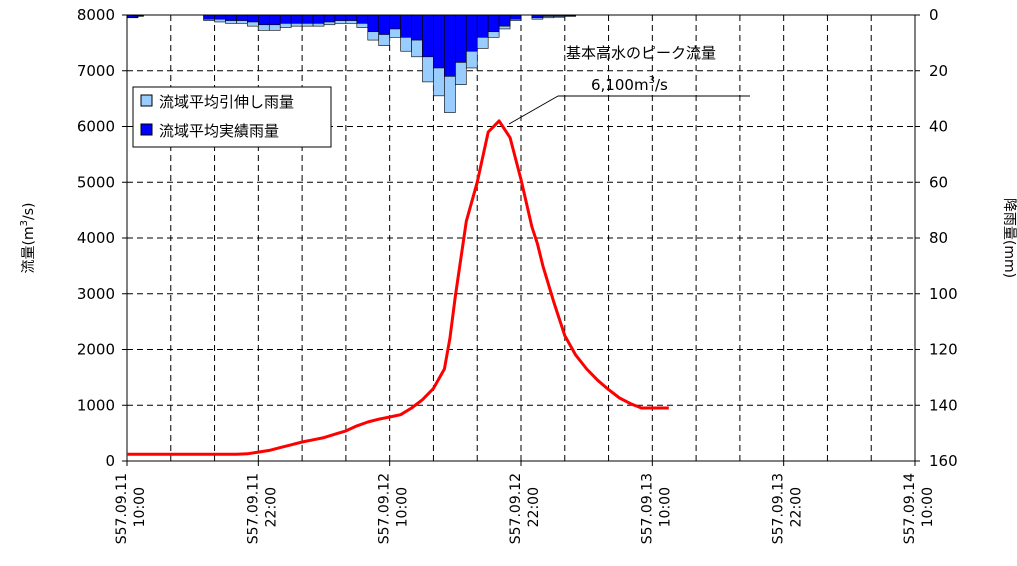  Describe the element at coordinates (351, 45) in the screenshot. I see `rain-observed-bars` at that location.